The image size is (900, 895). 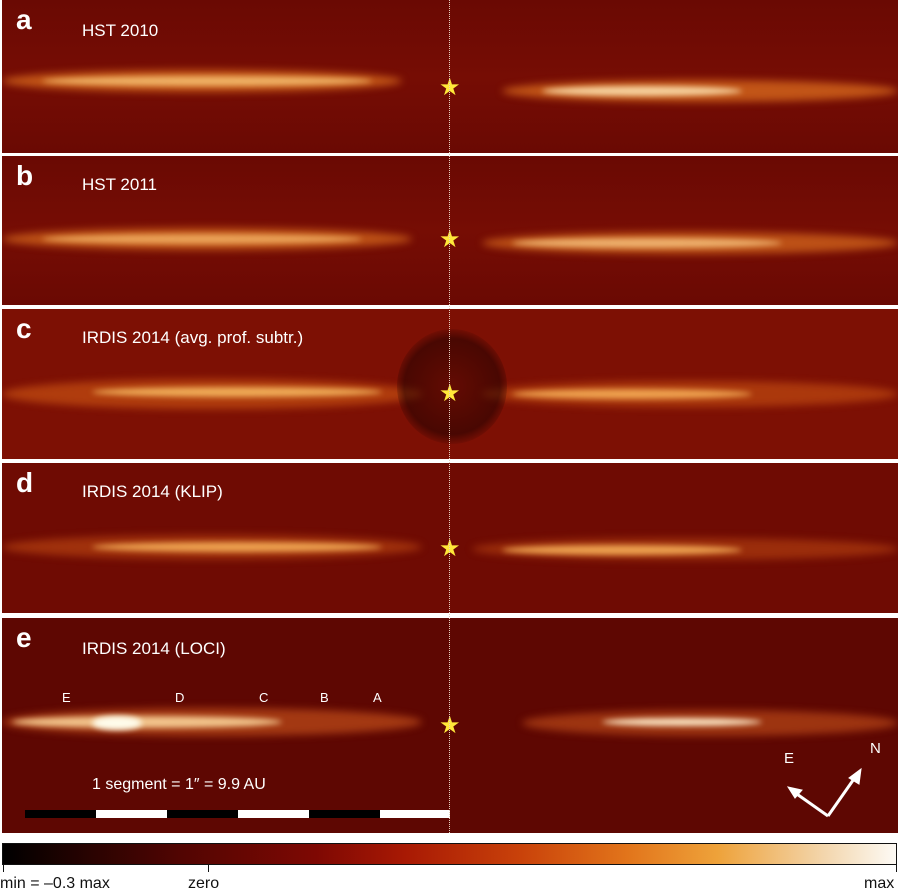 What do you see at coordinates (204, 883) in the screenshot?
I see `colorbar-zero-label: zero` at bounding box center [204, 883].